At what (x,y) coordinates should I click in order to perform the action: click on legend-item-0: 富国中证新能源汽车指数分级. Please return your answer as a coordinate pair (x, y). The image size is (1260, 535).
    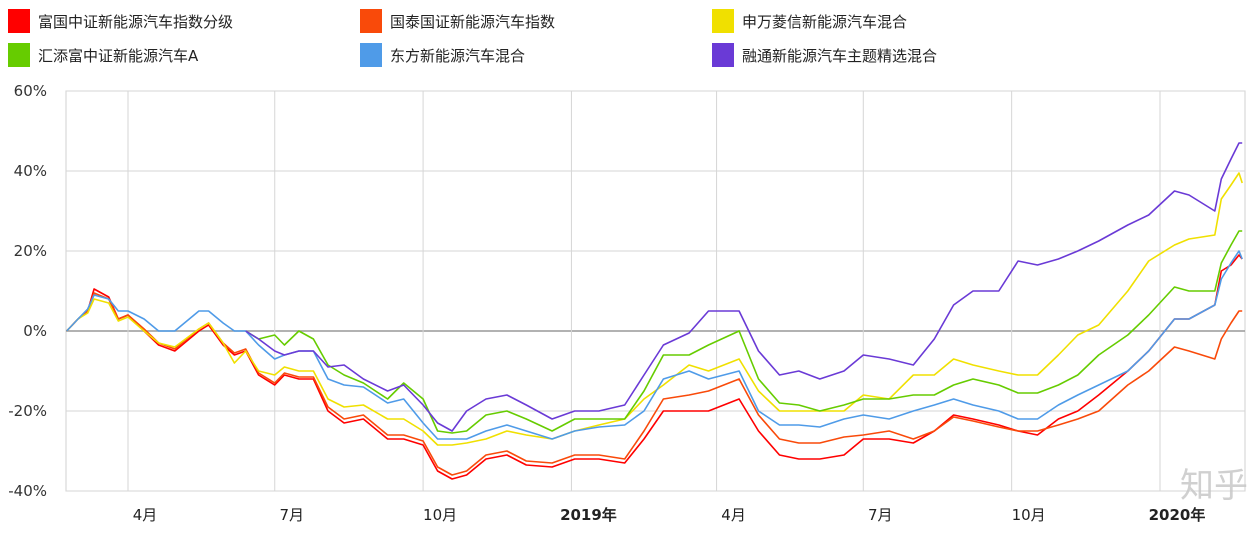
    Looking at the image, I should click on (120, 21).